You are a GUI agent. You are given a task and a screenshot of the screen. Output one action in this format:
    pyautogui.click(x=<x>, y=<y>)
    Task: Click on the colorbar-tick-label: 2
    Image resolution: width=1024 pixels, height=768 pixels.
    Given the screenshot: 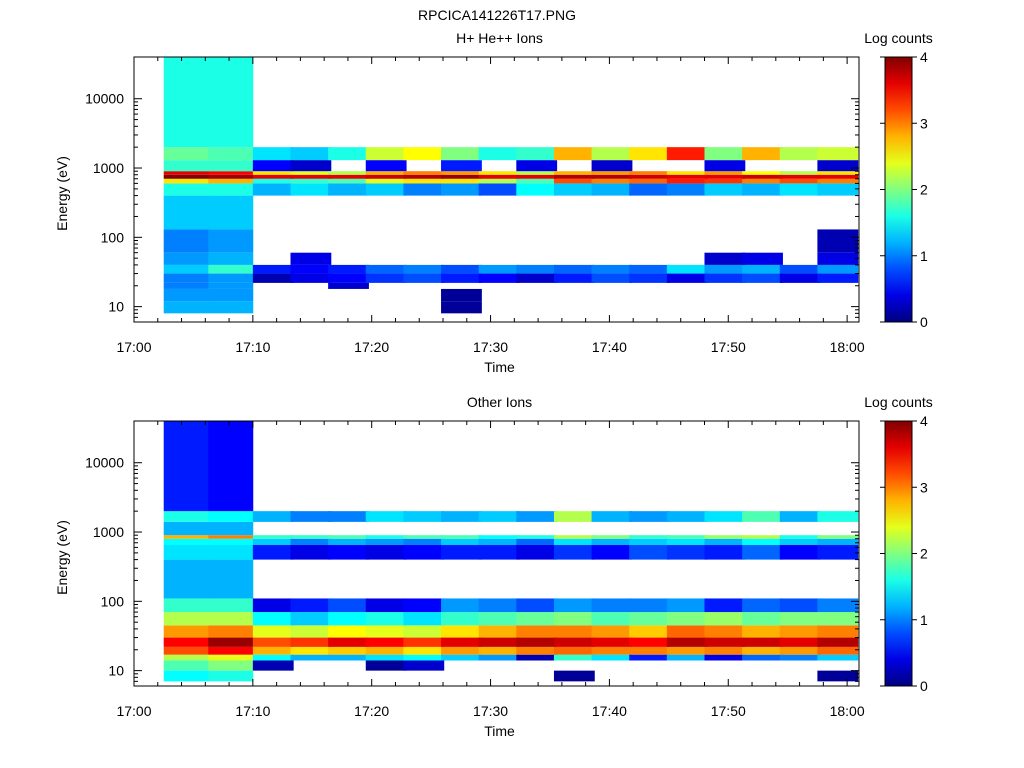 What is the action you would take?
    pyautogui.click(x=924, y=190)
    